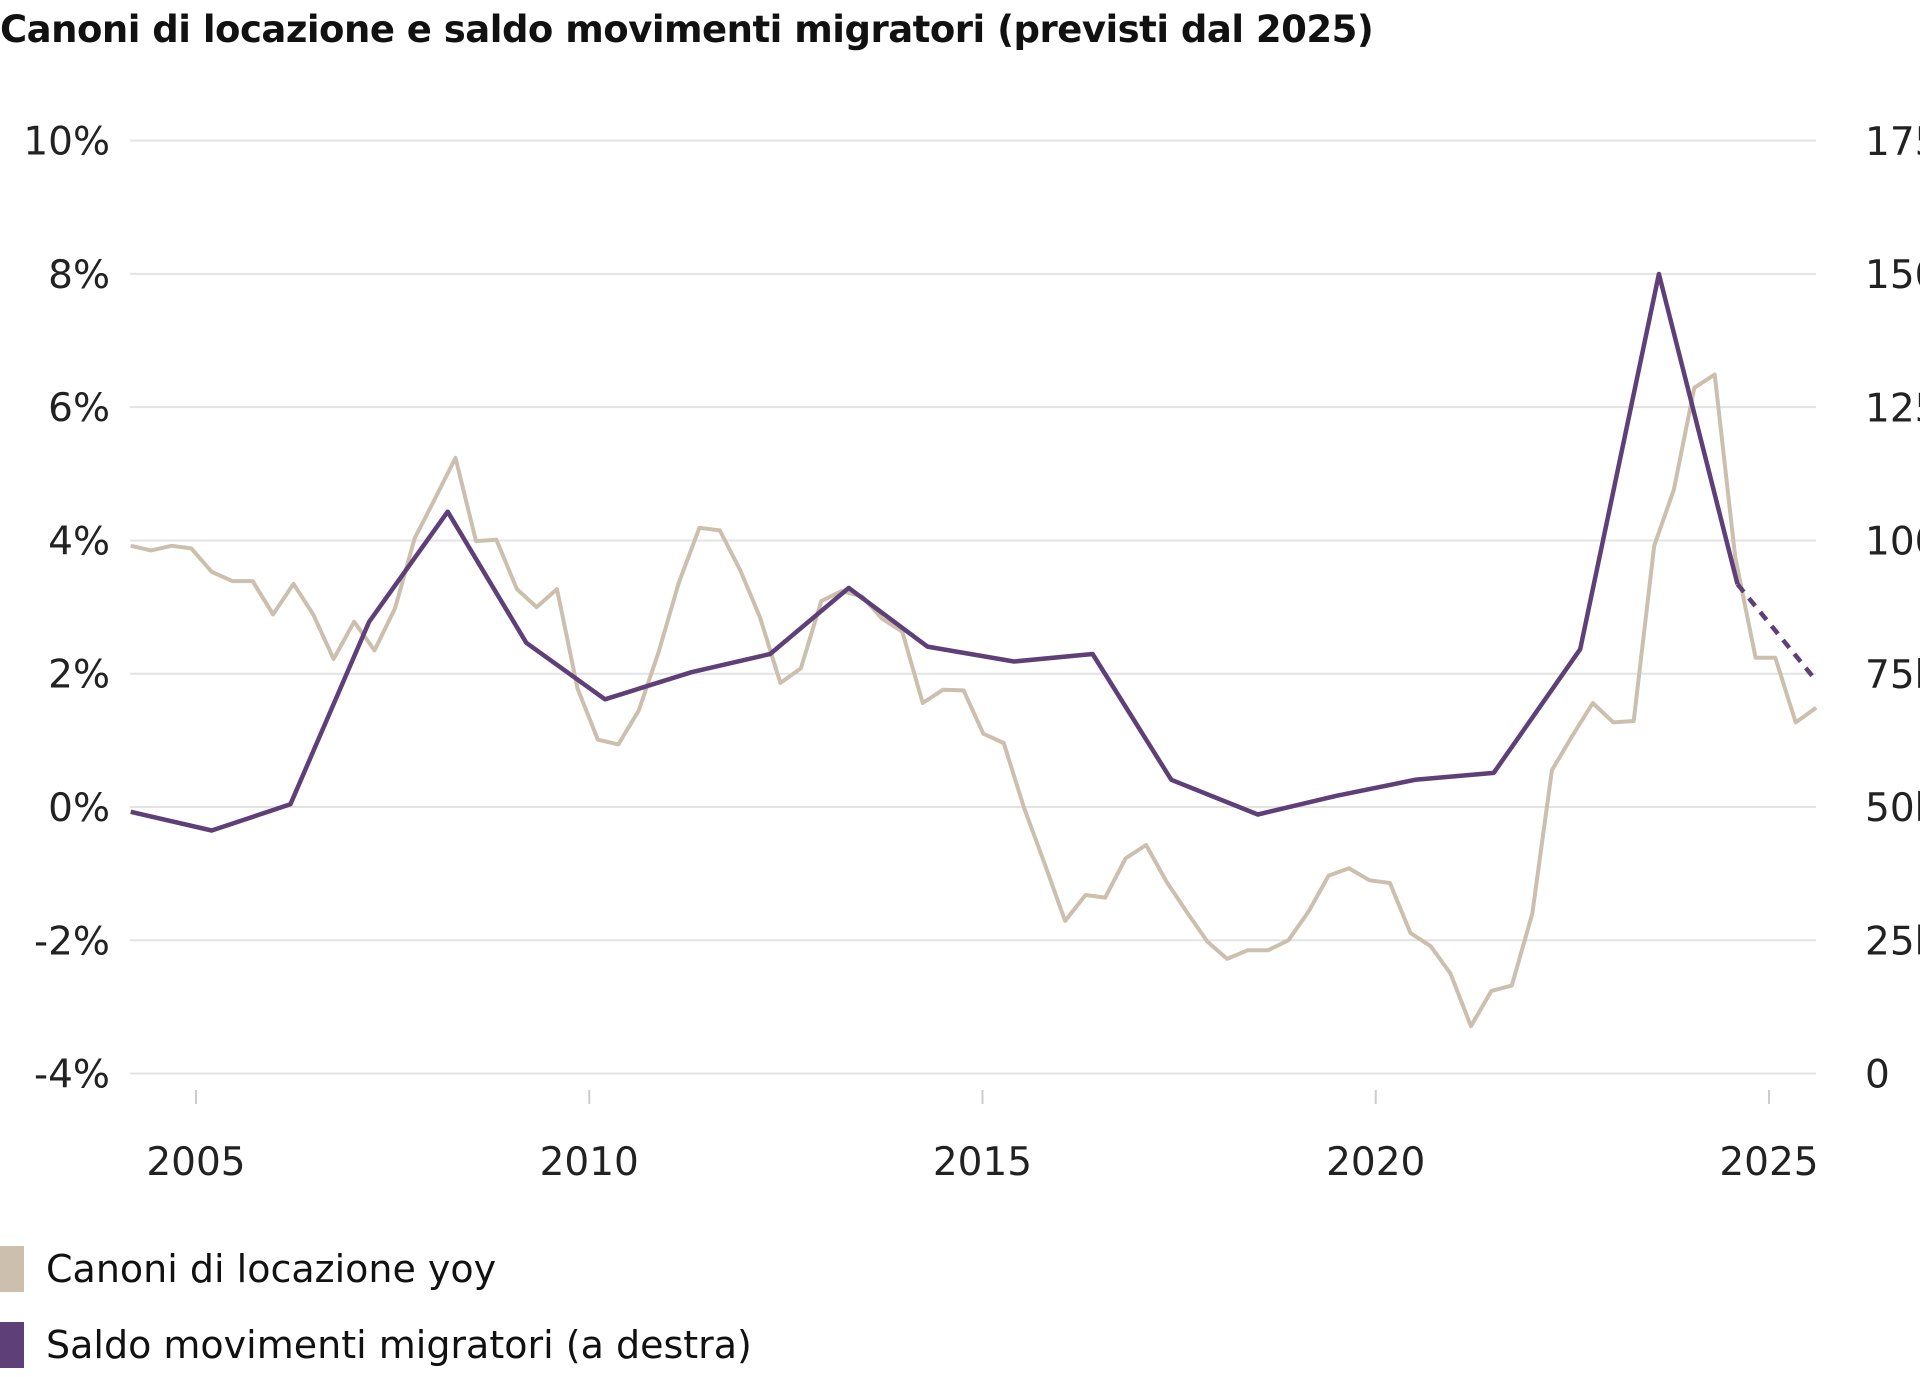 The height and width of the screenshot is (1377, 1920). Describe the element at coordinates (79, 808) in the screenshot. I see `y-left-tick-label: 0%` at that location.